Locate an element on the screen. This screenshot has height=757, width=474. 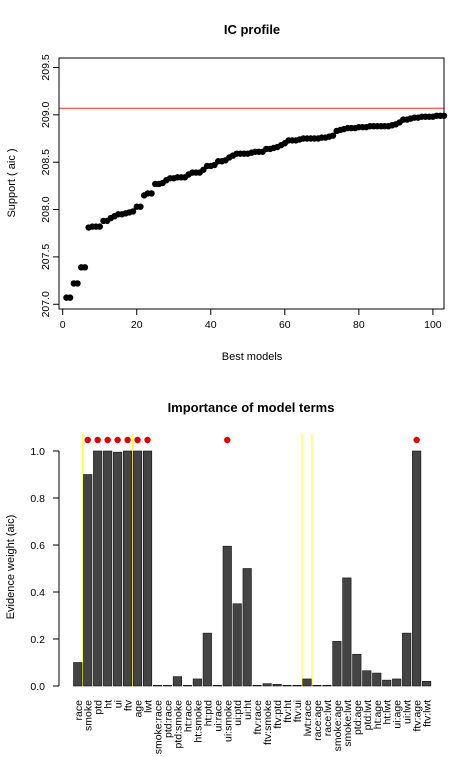
y-tick-label: 207.5 is located at coordinates (46, 257).